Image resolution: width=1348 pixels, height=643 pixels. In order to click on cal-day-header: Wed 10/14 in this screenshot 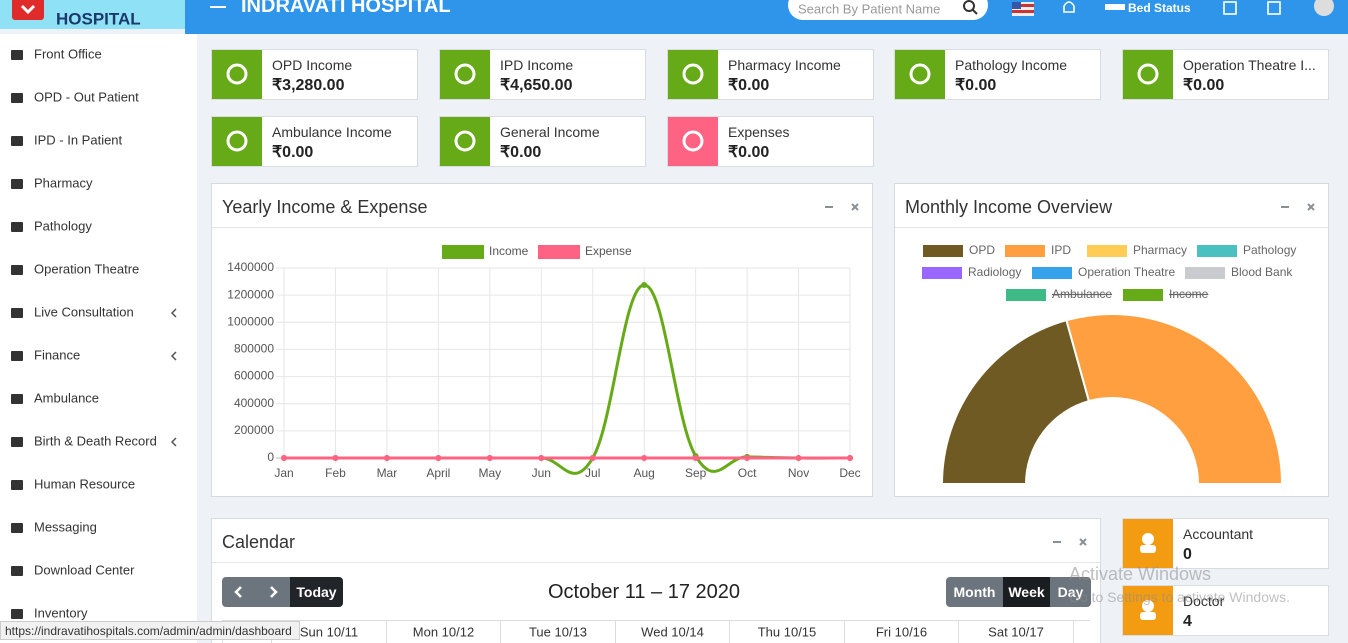, I will do `click(673, 631)`.